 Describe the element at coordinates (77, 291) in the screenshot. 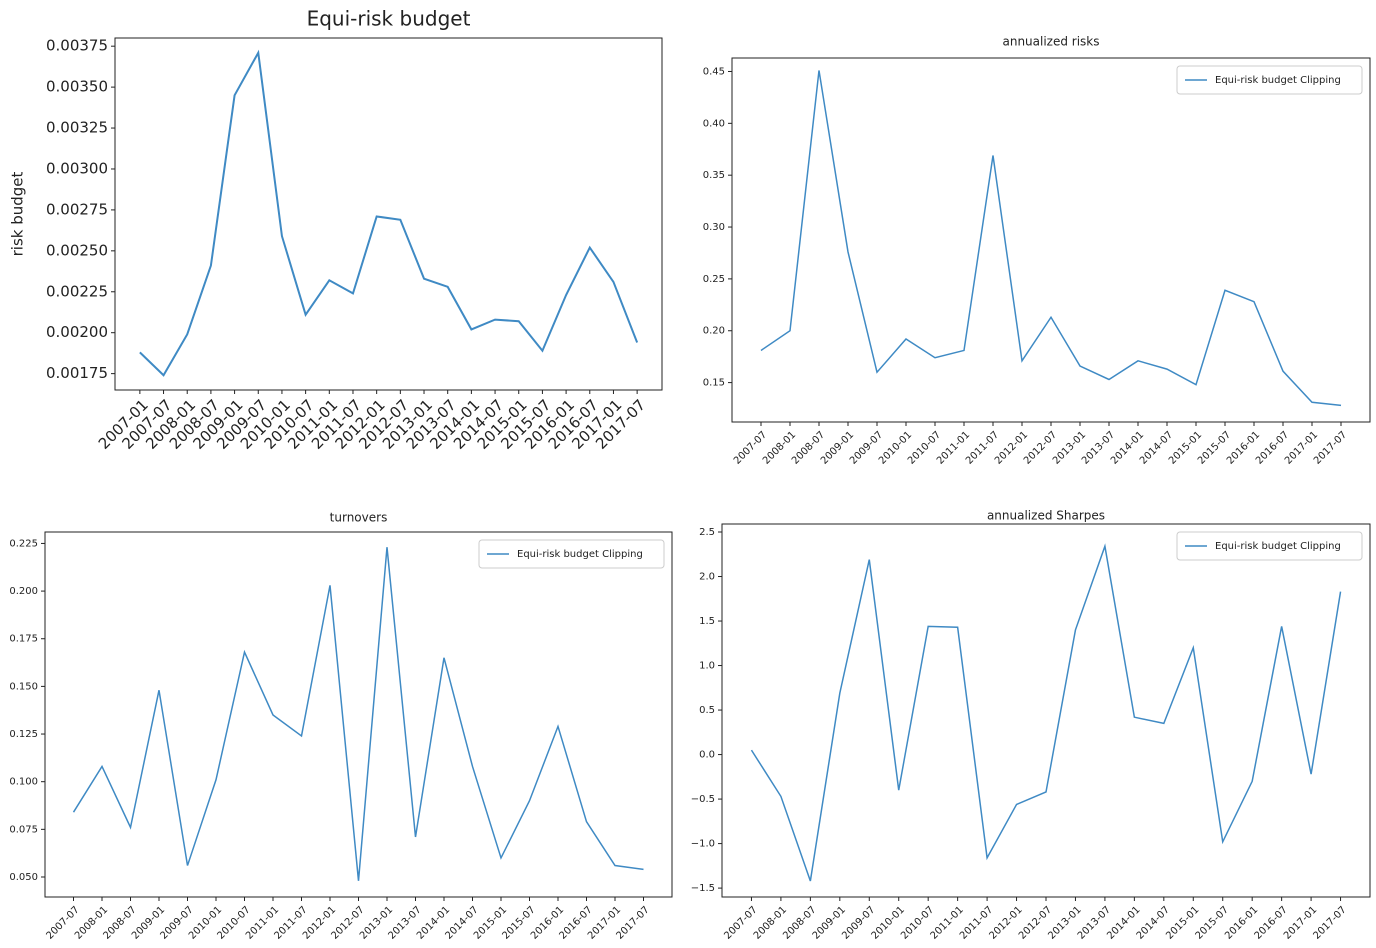

I see `y-tick-label: 0.00225` at that location.